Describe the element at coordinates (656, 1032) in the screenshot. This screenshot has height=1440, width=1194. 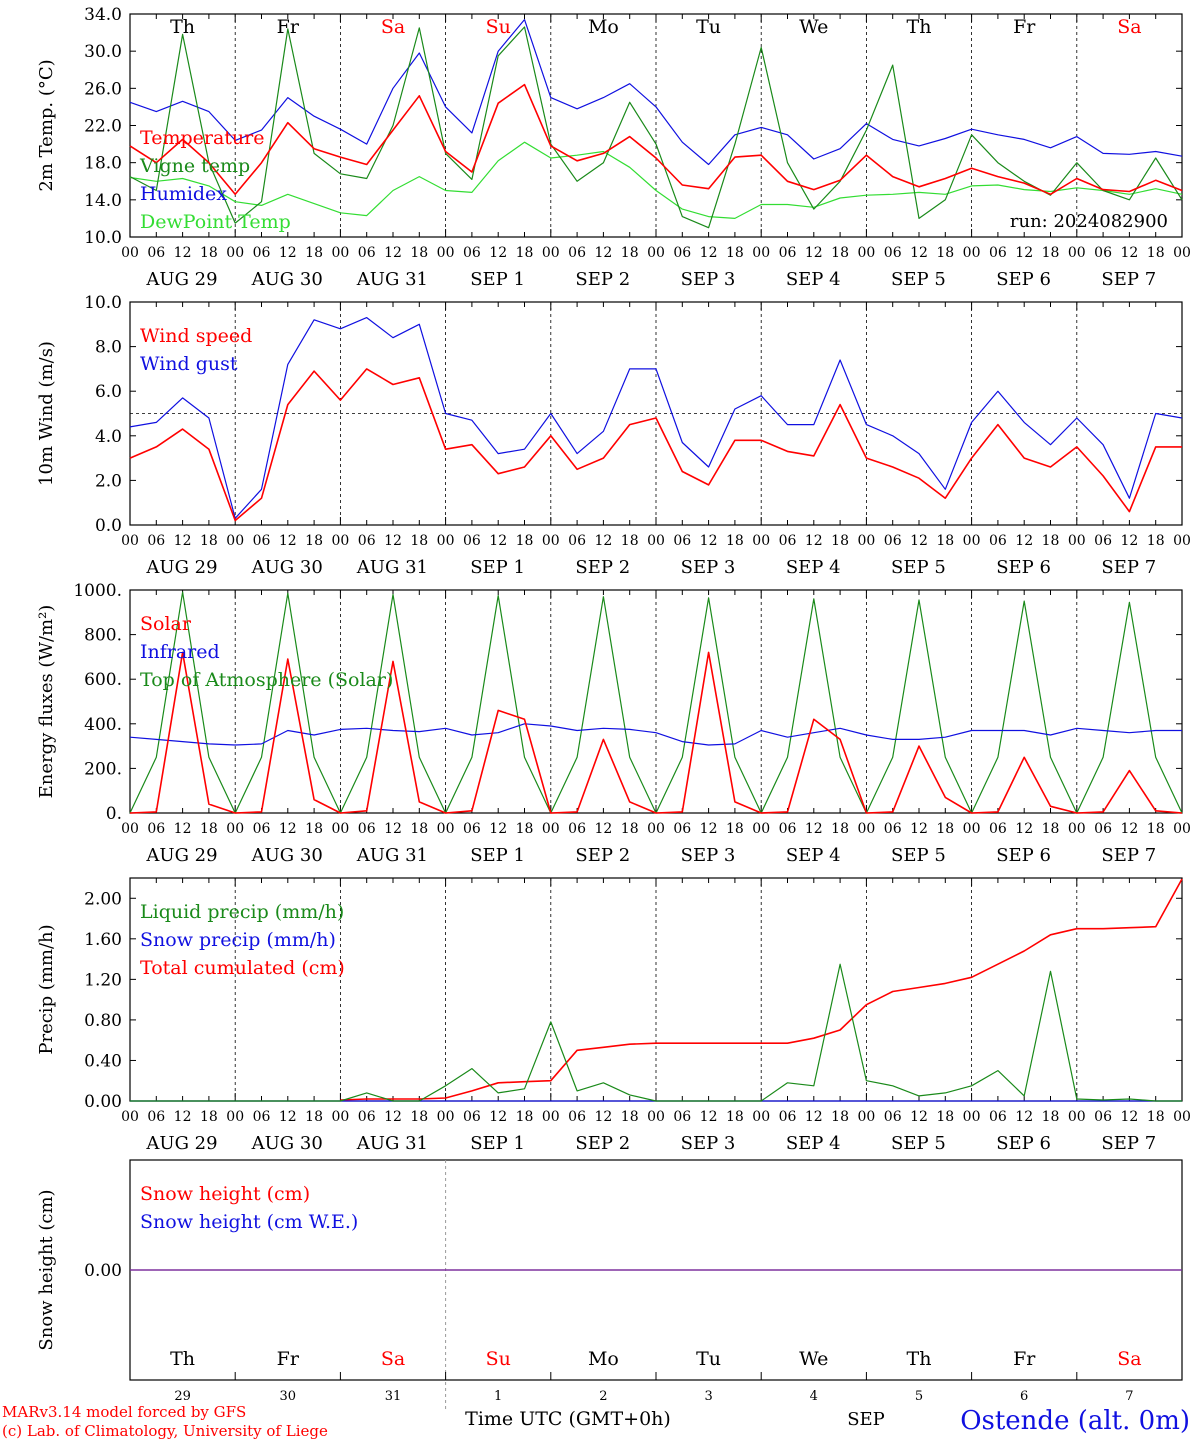
I see `series-line-liquid-precip-mm-h-` at that location.